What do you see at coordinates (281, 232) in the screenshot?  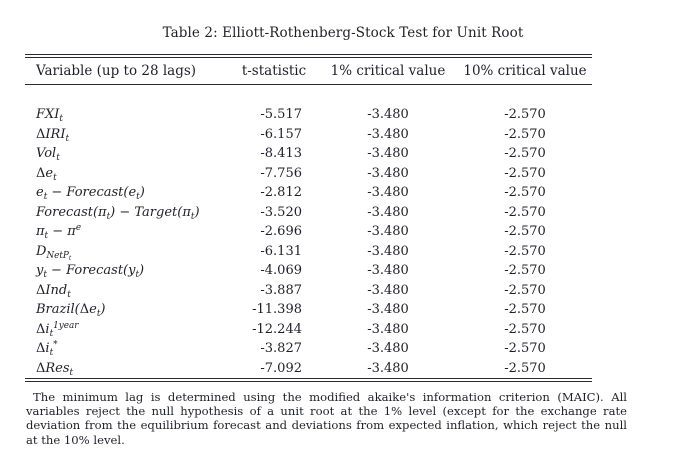 I see `t-statistic-cell: -2.696` at bounding box center [281, 232].